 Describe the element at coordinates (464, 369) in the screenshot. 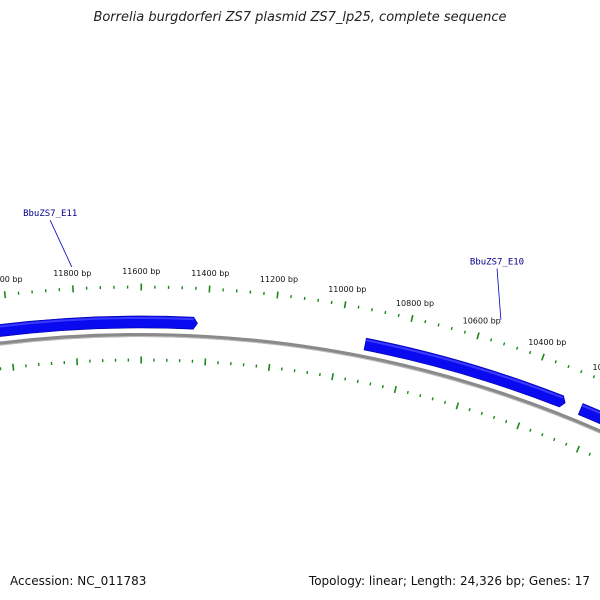

I see `gene-BbuZS7_E10-highlight` at that location.